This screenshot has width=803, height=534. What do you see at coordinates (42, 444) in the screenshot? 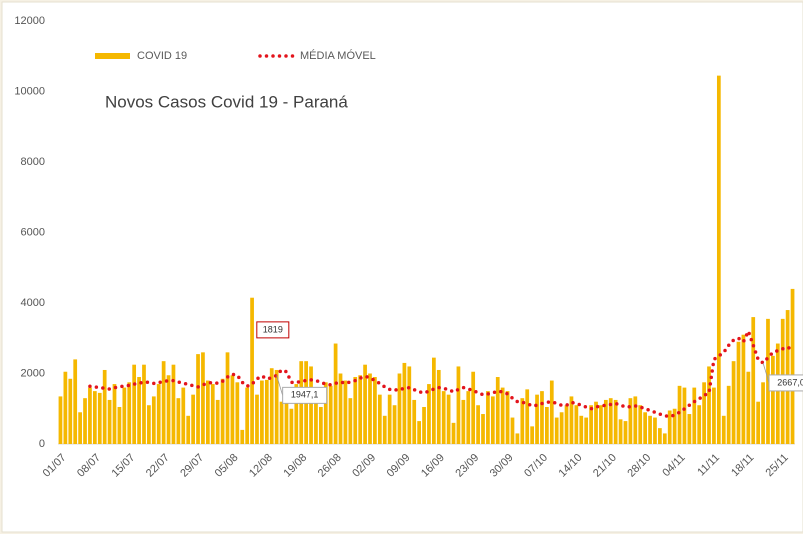
I see `y-tick-label: 0` at bounding box center [42, 444].